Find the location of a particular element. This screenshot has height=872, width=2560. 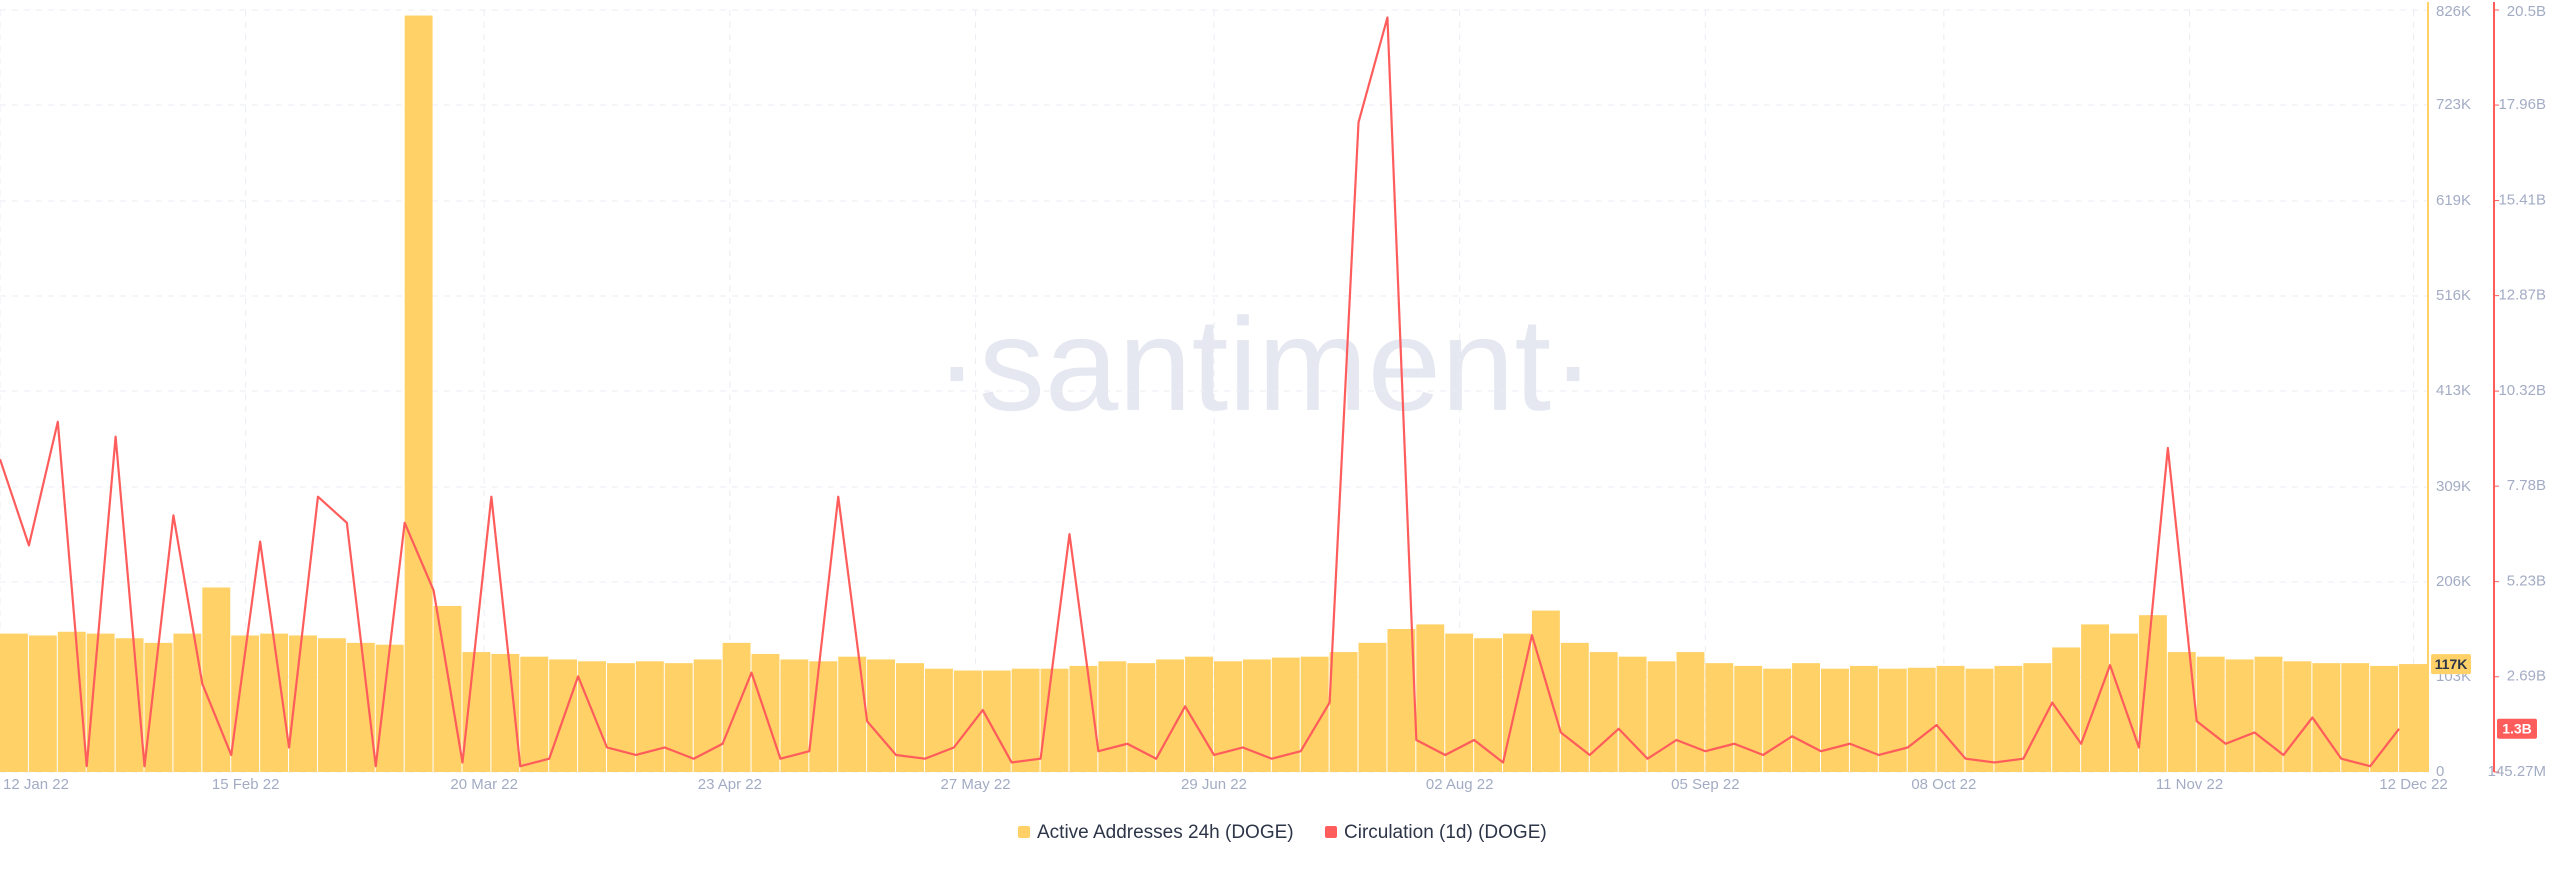

y2-tick-label: 12.87B is located at coordinates (2522, 295).